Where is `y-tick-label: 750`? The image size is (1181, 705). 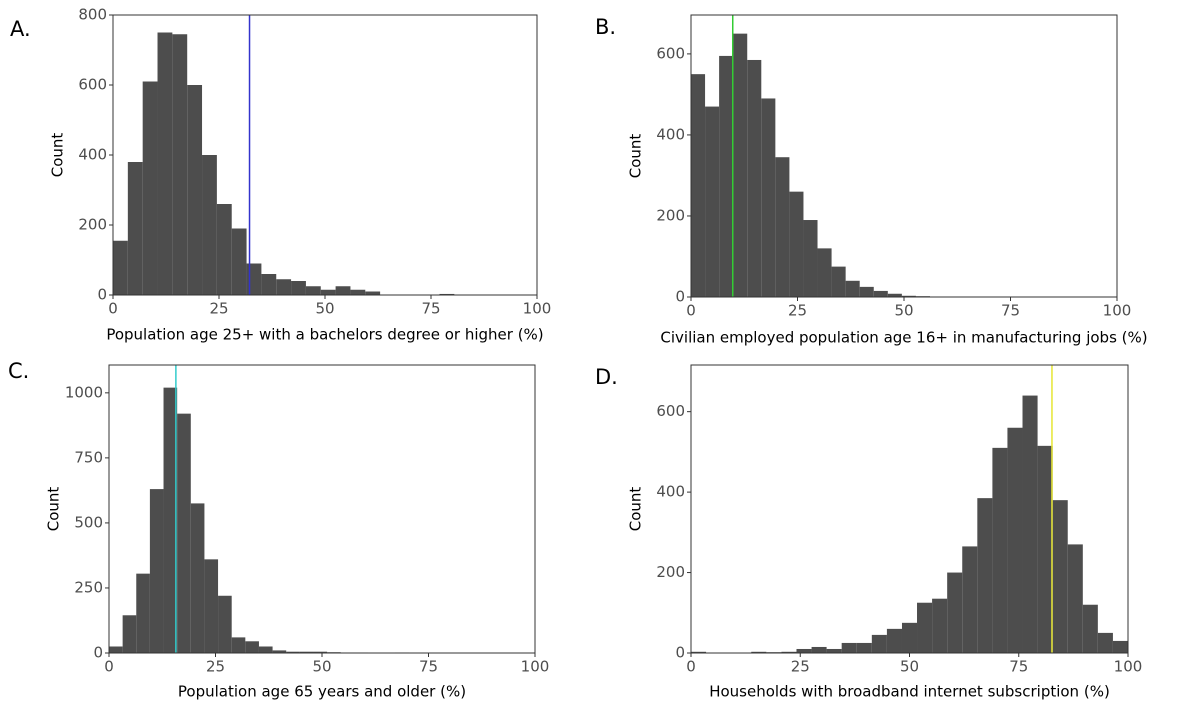
y-tick-label: 750 is located at coordinates (88, 457).